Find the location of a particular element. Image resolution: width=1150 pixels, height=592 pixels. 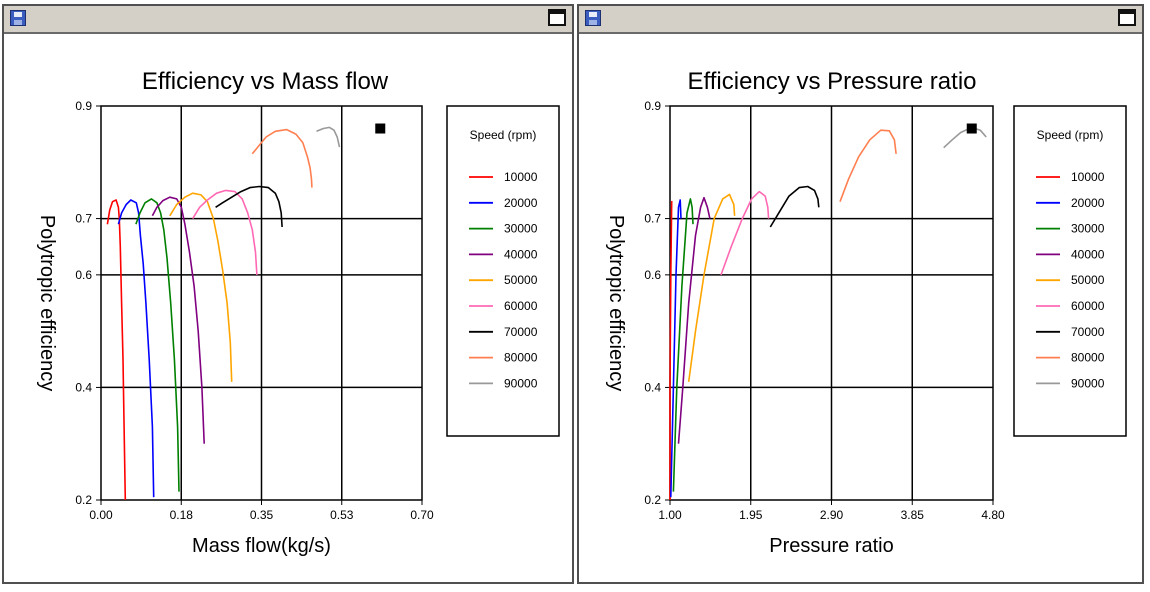

x-tick-label: 4.80 is located at coordinates (993, 515).